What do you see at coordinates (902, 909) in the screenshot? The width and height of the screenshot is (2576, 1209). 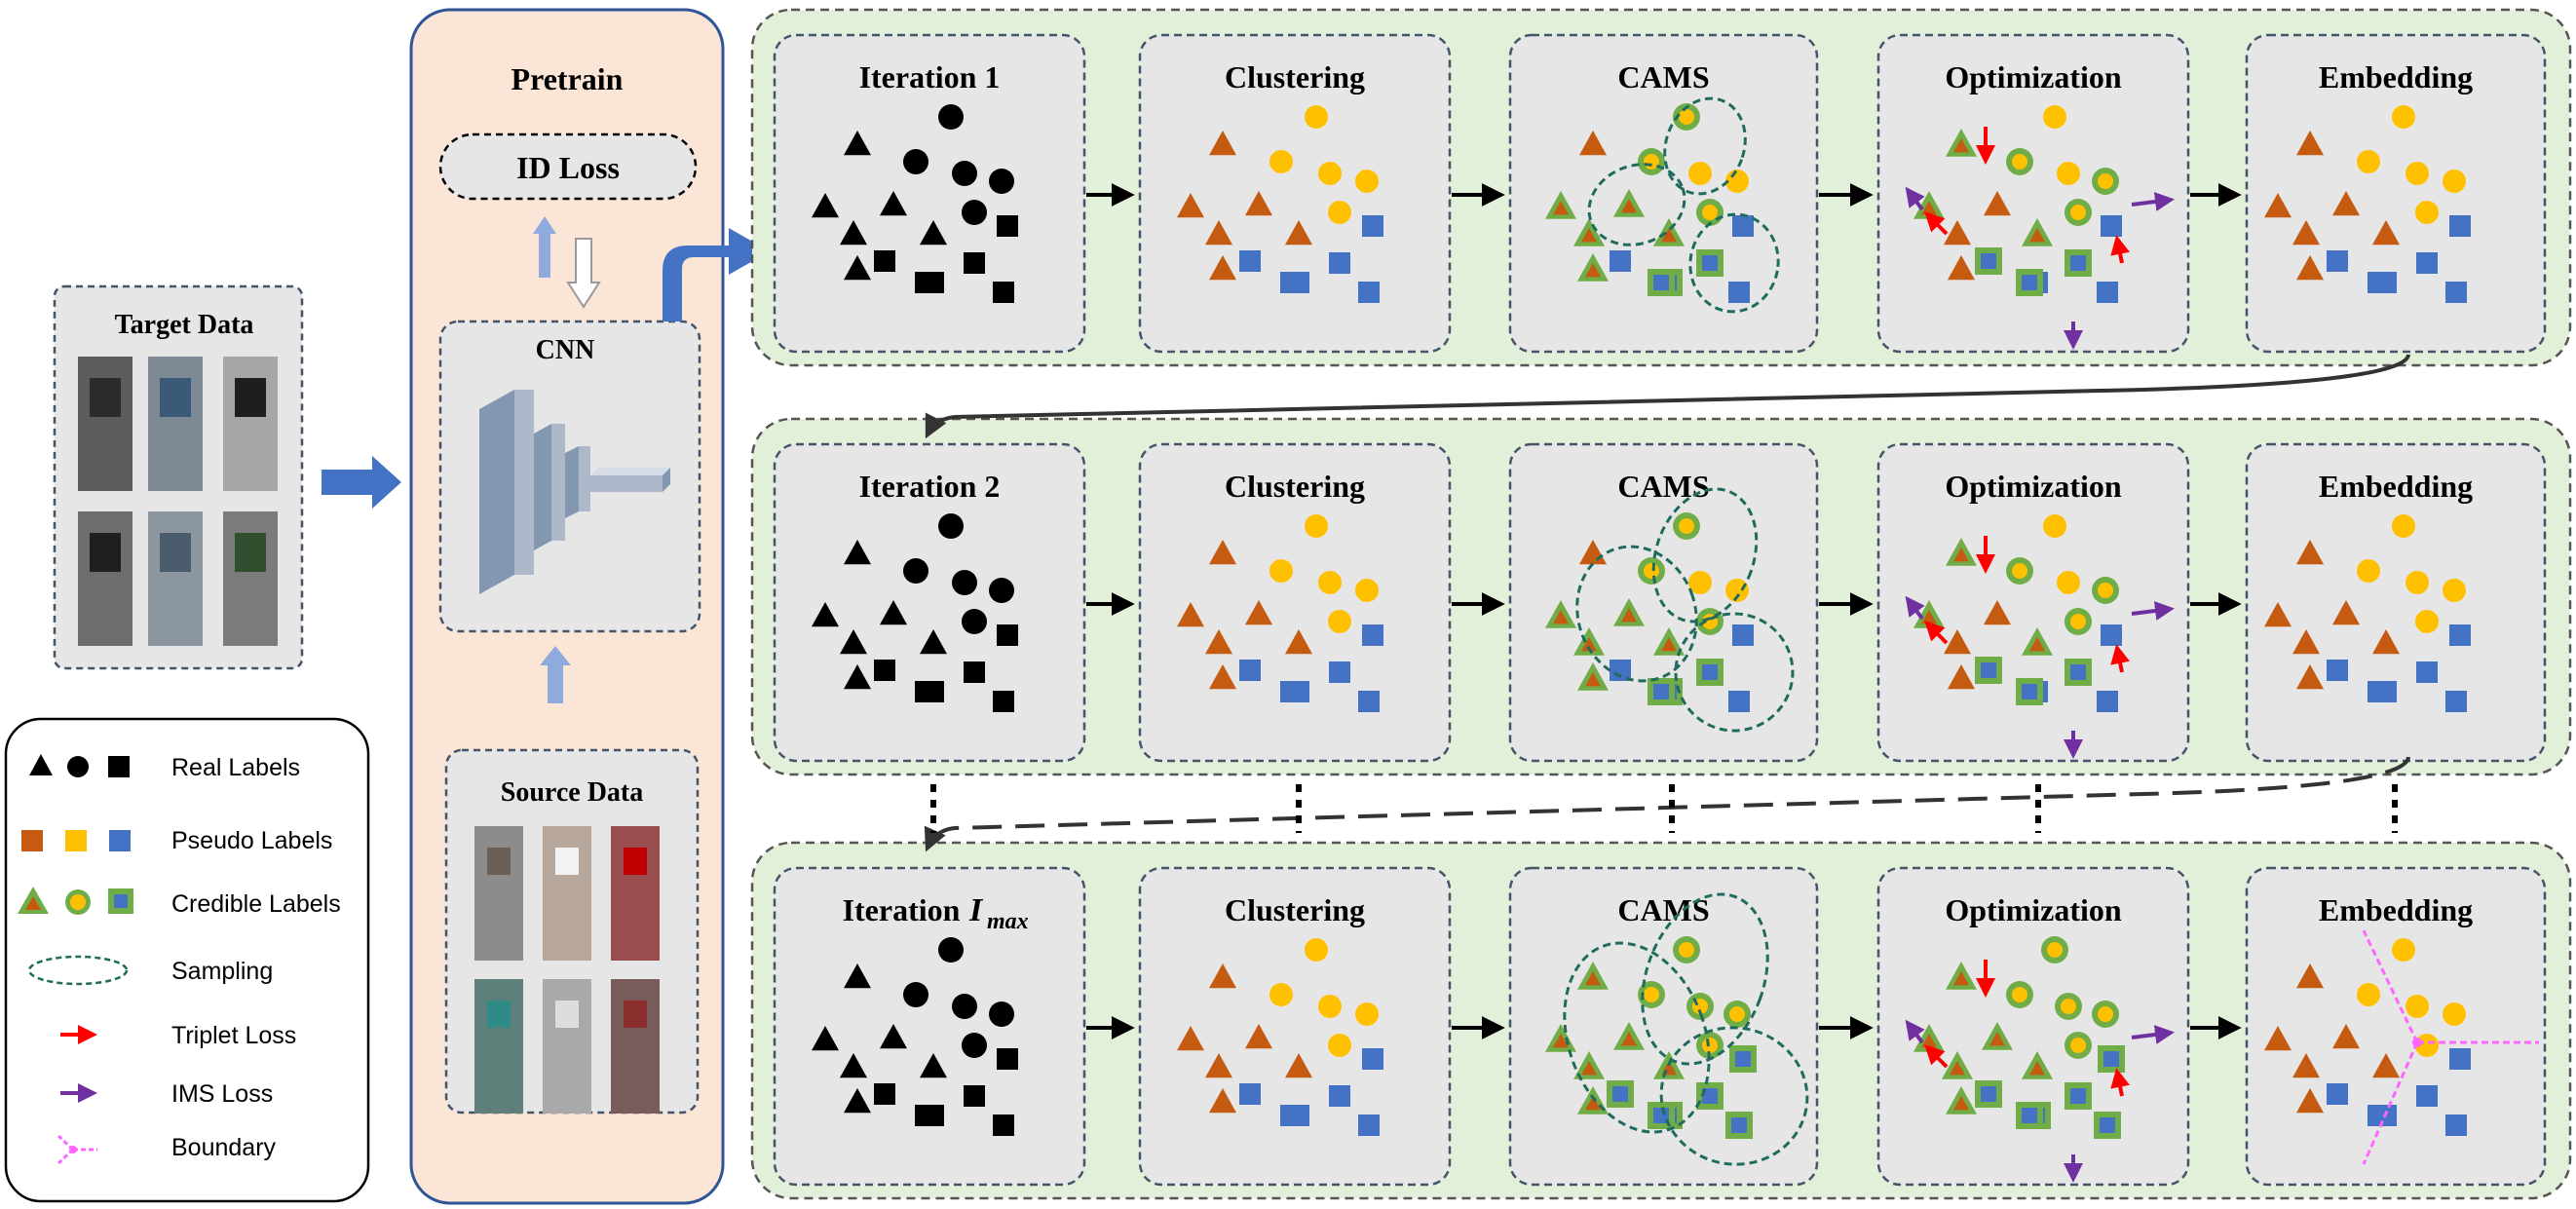 I see `iteration-title: Iteration` at bounding box center [902, 909].